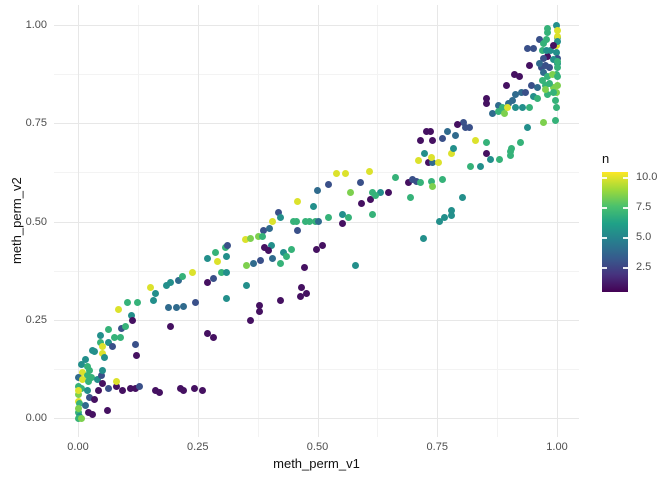 This screenshot has height=480, width=672. I want to click on y-axis-title-text: meth_perm_v2, so click(16, 221).